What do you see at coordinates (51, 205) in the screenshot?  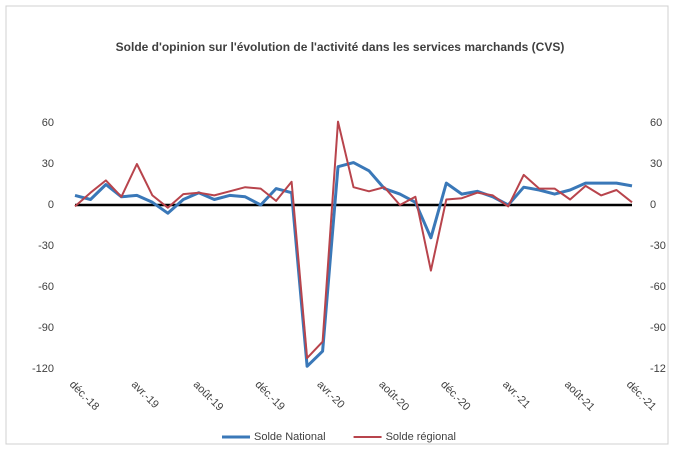 I see `y-tick-label: 0` at bounding box center [51, 205].